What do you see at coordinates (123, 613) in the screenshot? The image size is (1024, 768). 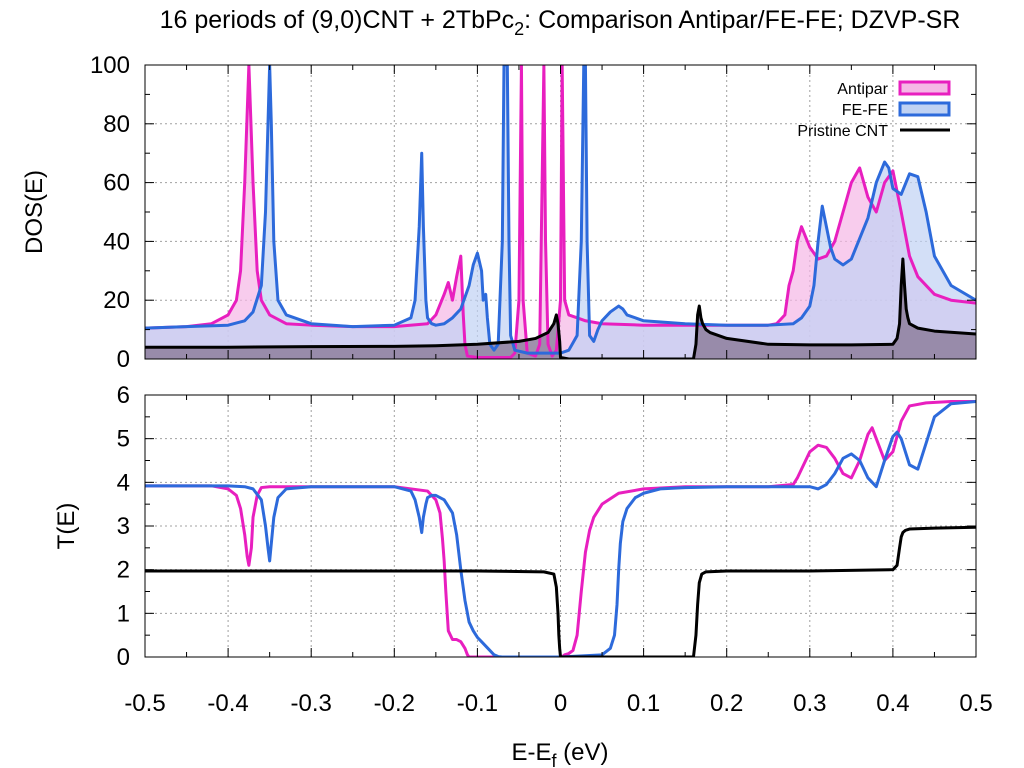 I see `y-tick-label: 1` at bounding box center [123, 613].